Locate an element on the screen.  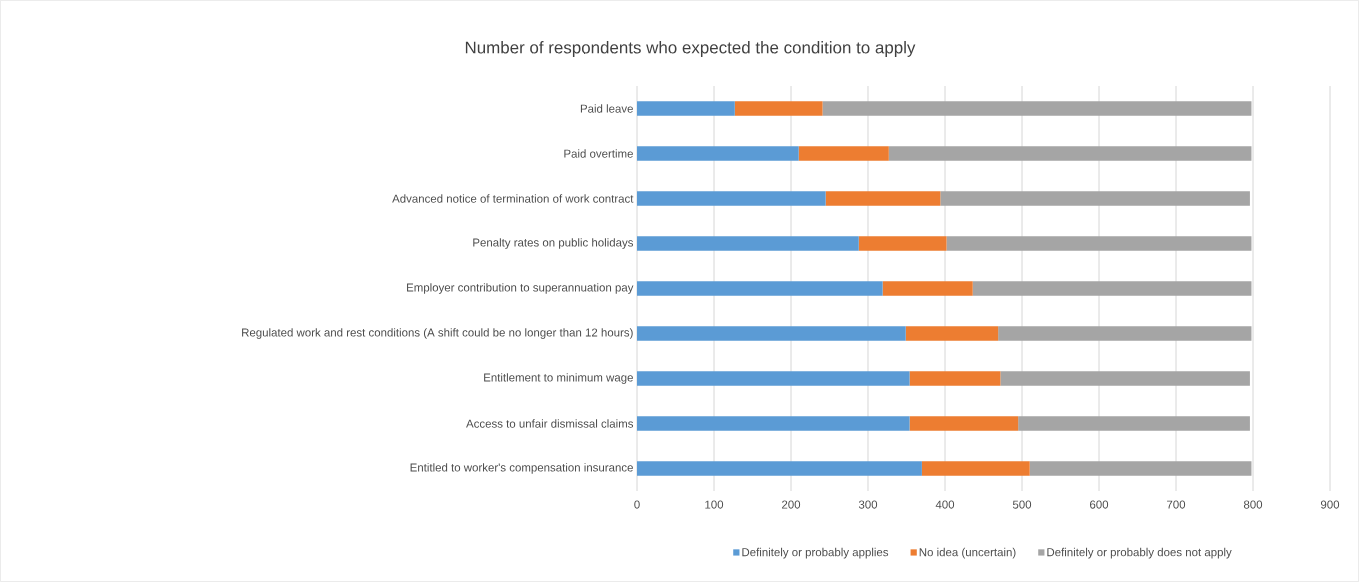
y-tick-label: Regulated work and rest conditions (A shift could be no longer than 12 hours) is located at coordinates (437, 333).